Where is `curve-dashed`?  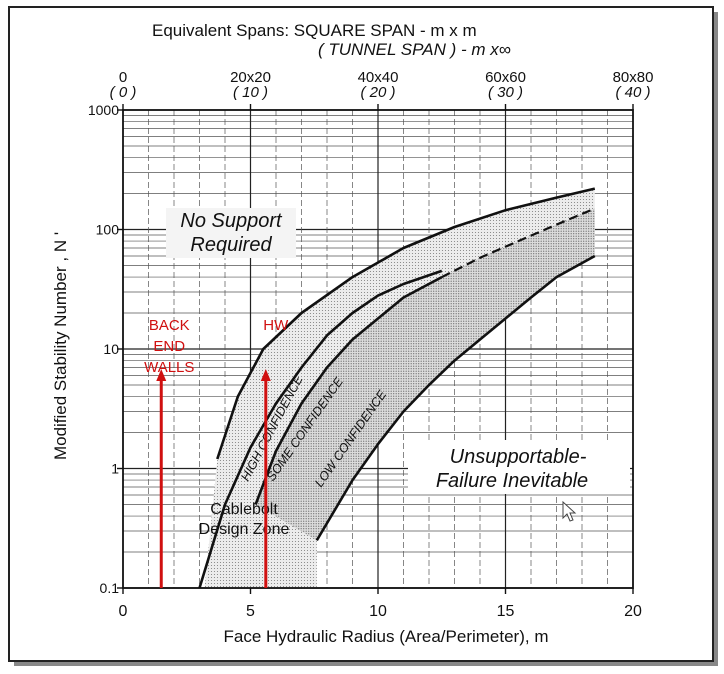 curve-dashed is located at coordinates (518, 243).